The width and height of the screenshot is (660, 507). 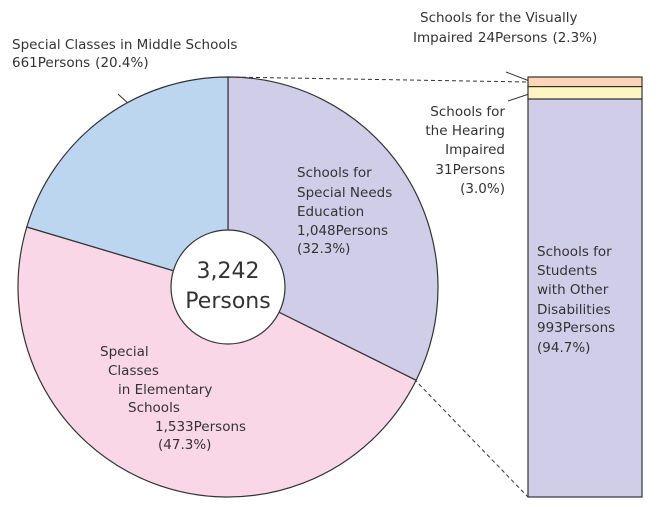 I want to click on segment-label: Education, so click(x=330, y=212).